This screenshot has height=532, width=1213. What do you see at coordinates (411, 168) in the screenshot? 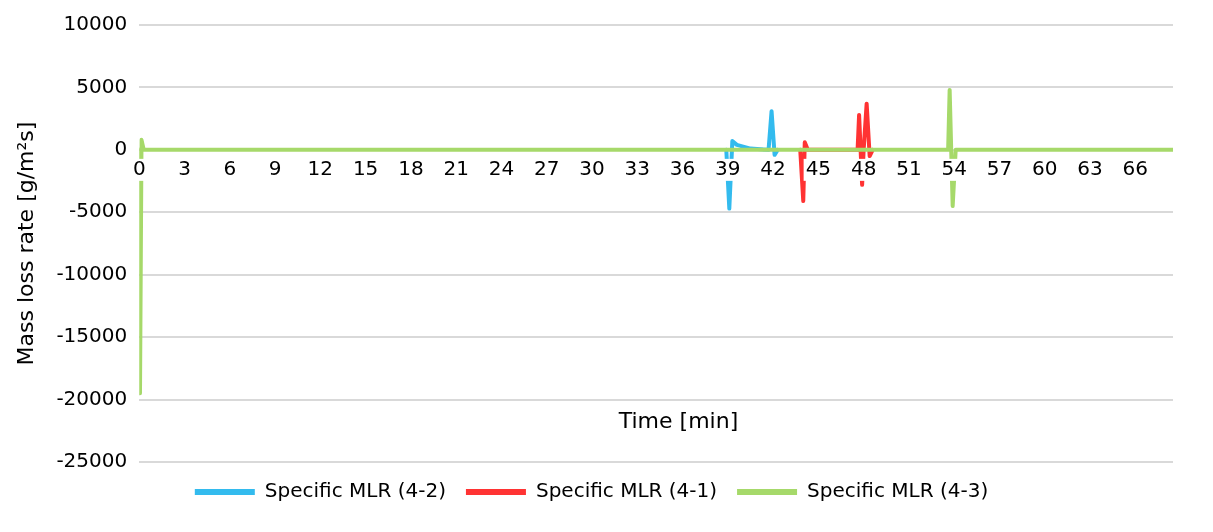
I see `x-tick-label: 18` at bounding box center [411, 168].